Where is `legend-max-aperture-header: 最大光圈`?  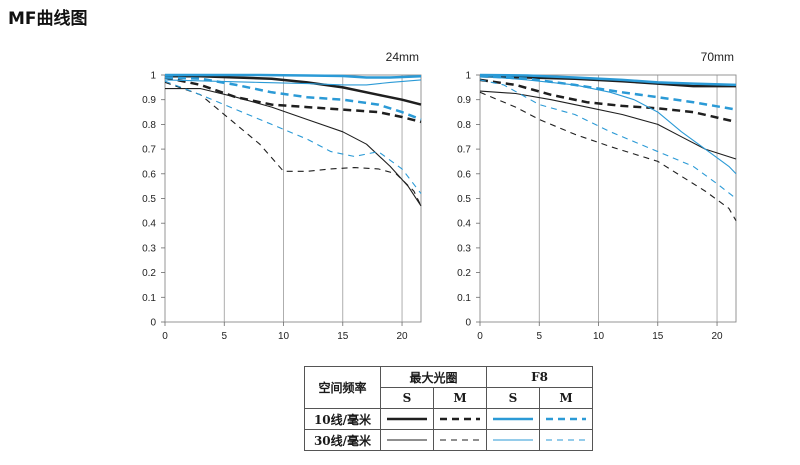
legend-max-aperture-header: 最大光圈 is located at coordinates (433, 377).